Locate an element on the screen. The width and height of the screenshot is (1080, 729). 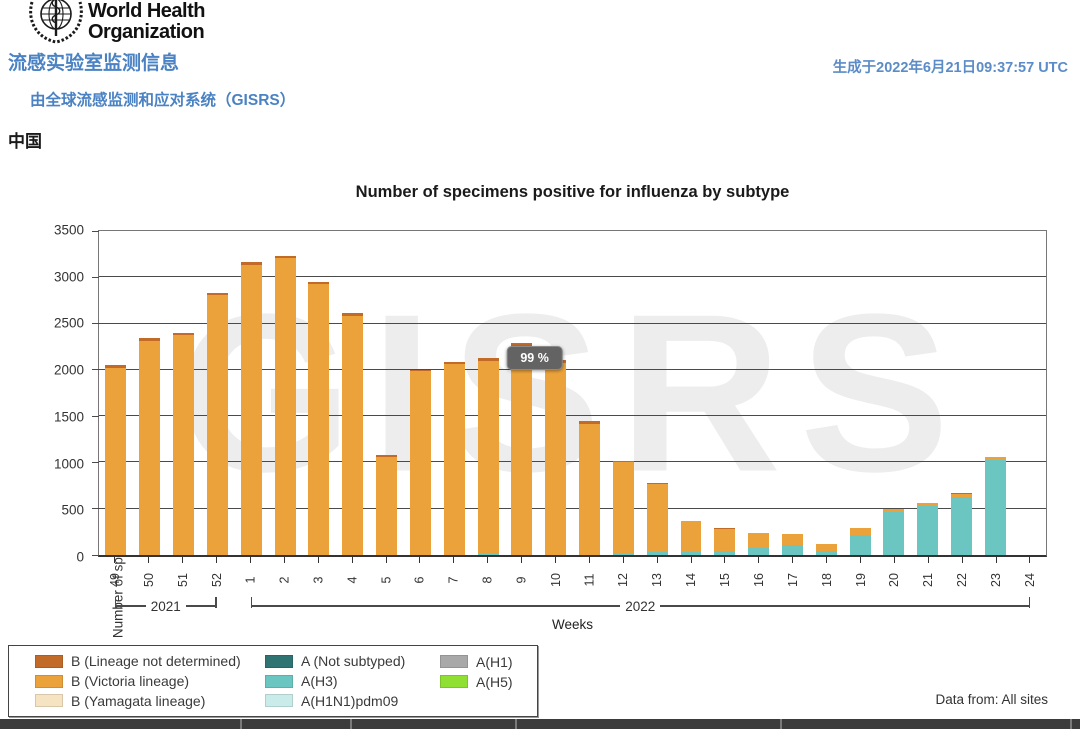
y-tick-2000 is located at coordinates (95, 370).